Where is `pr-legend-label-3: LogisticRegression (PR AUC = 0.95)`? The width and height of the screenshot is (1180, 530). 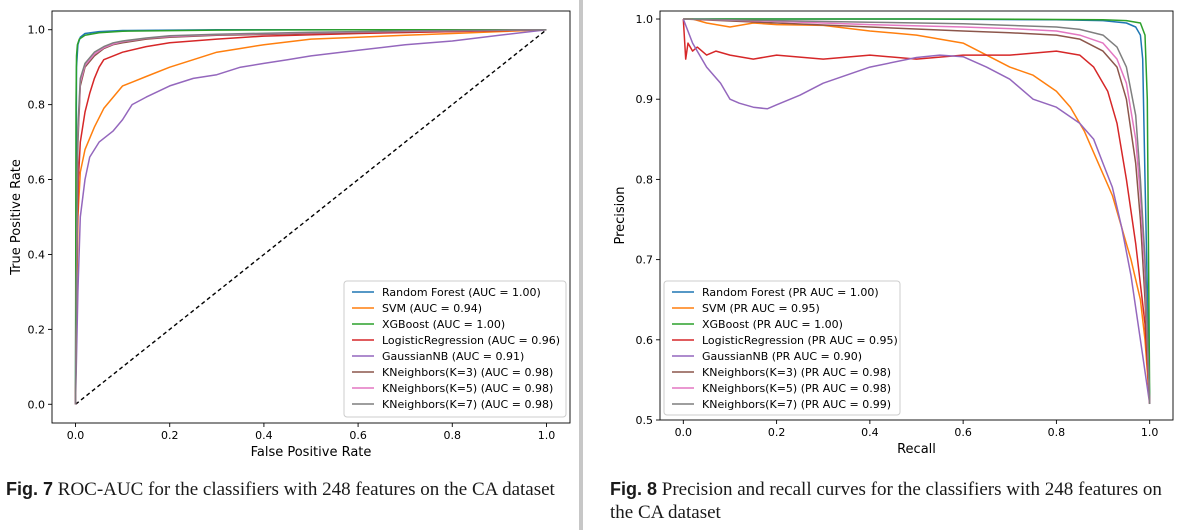
pr-legend-label-3: LogisticRegression (PR AUC = 0.95) is located at coordinates (800, 340).